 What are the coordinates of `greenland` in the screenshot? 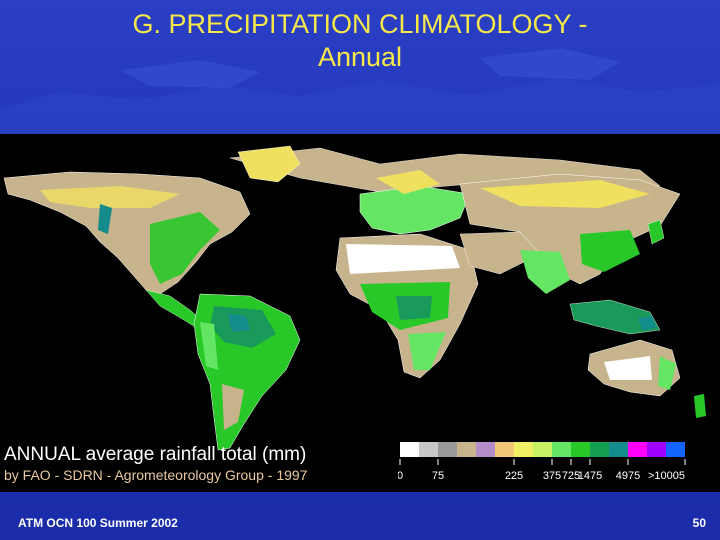 It's located at (269, 164).